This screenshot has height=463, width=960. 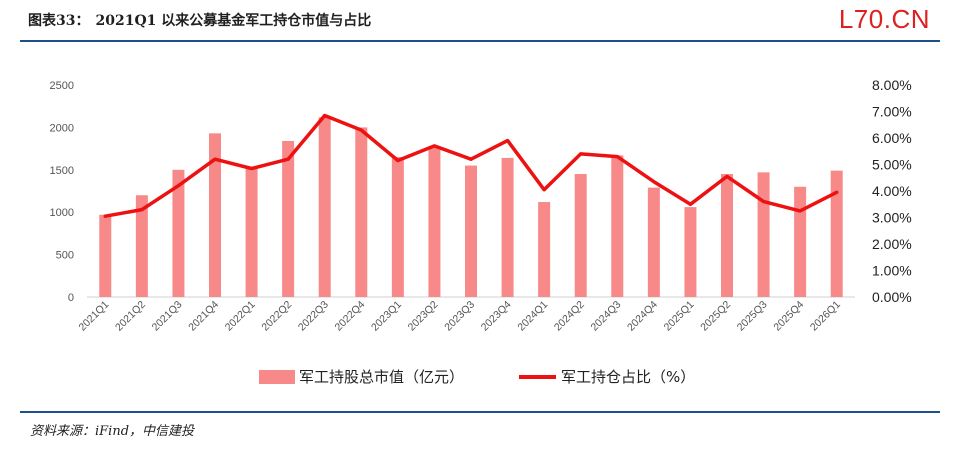 What do you see at coordinates (62, 213) in the screenshot?
I see `left-axis-tick: 1000` at bounding box center [62, 213].